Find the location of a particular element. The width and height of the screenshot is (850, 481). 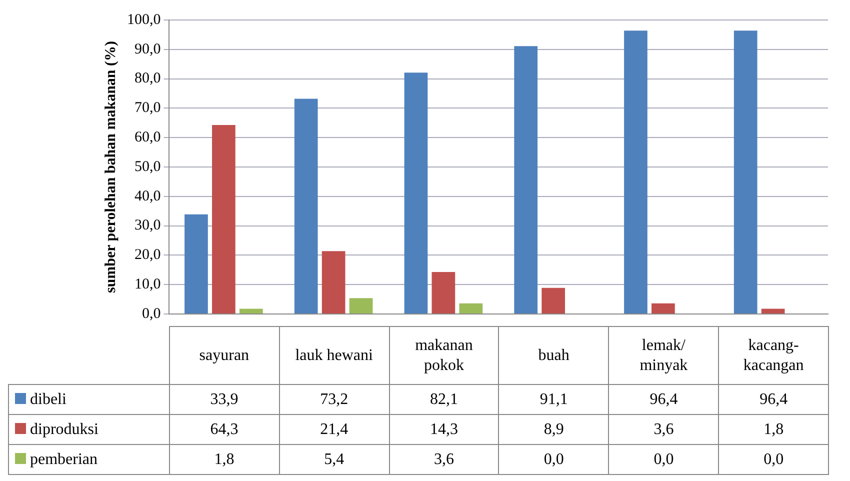

data-label: 91,1 is located at coordinates (553, 399).